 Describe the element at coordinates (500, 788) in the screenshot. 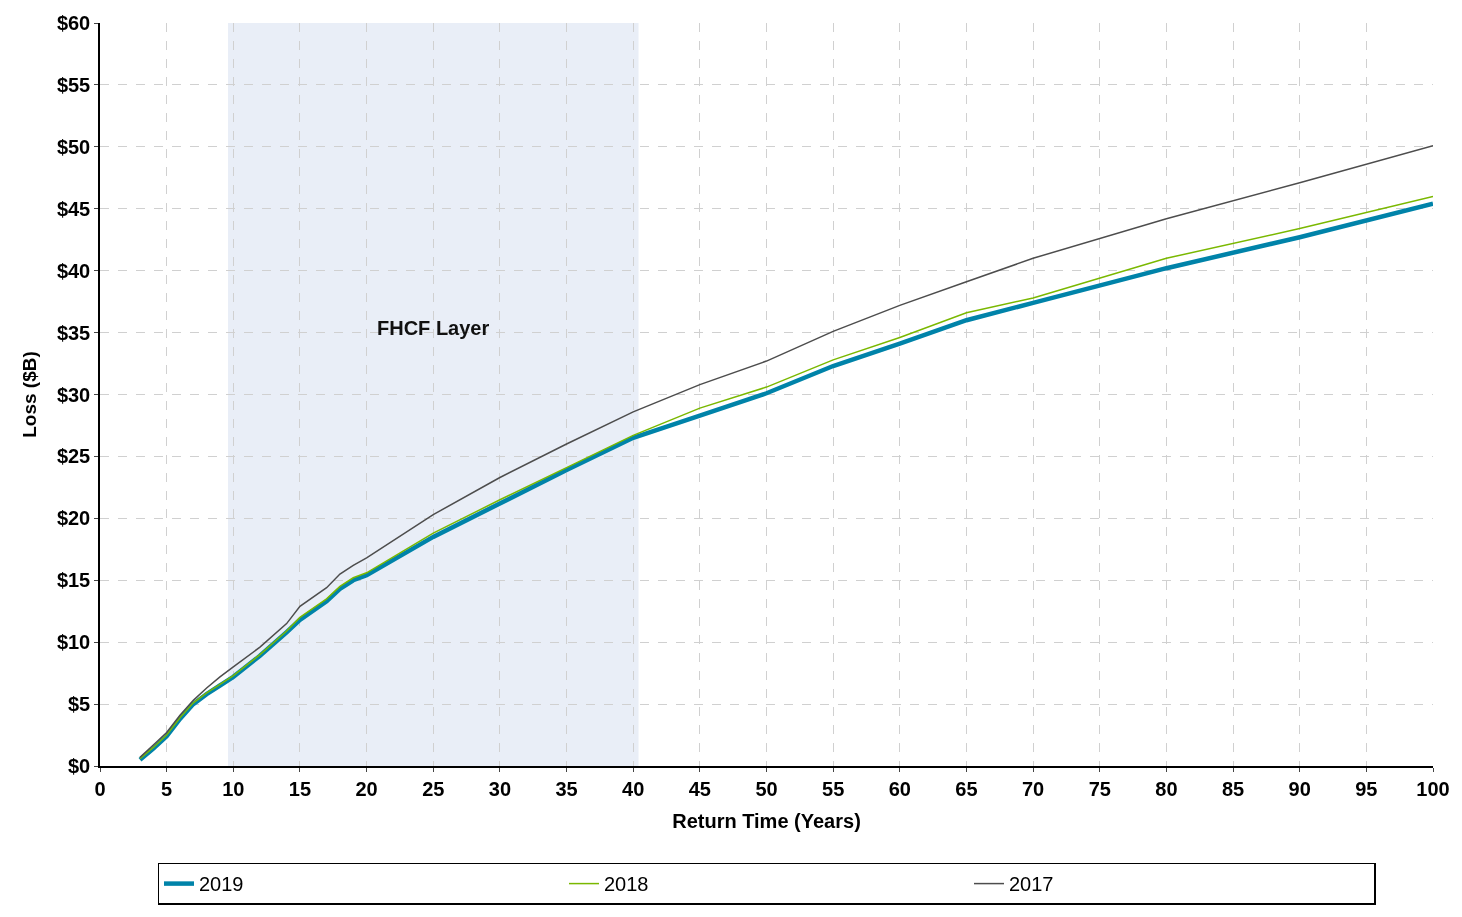

I see `x-tick-label: 30` at that location.